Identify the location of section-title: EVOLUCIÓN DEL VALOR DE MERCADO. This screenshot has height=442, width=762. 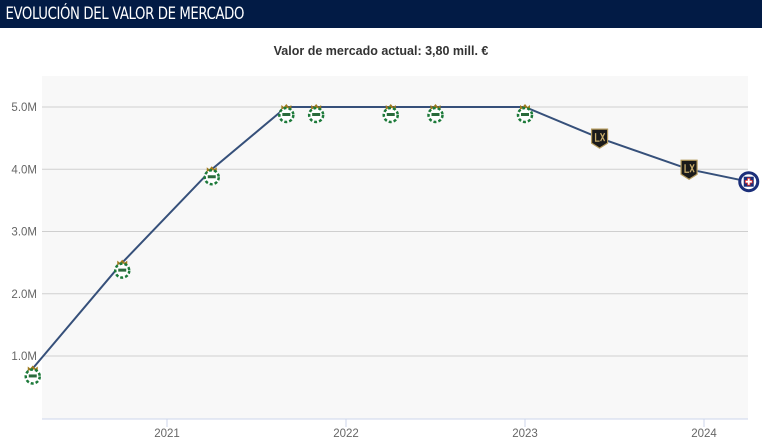
(125, 14).